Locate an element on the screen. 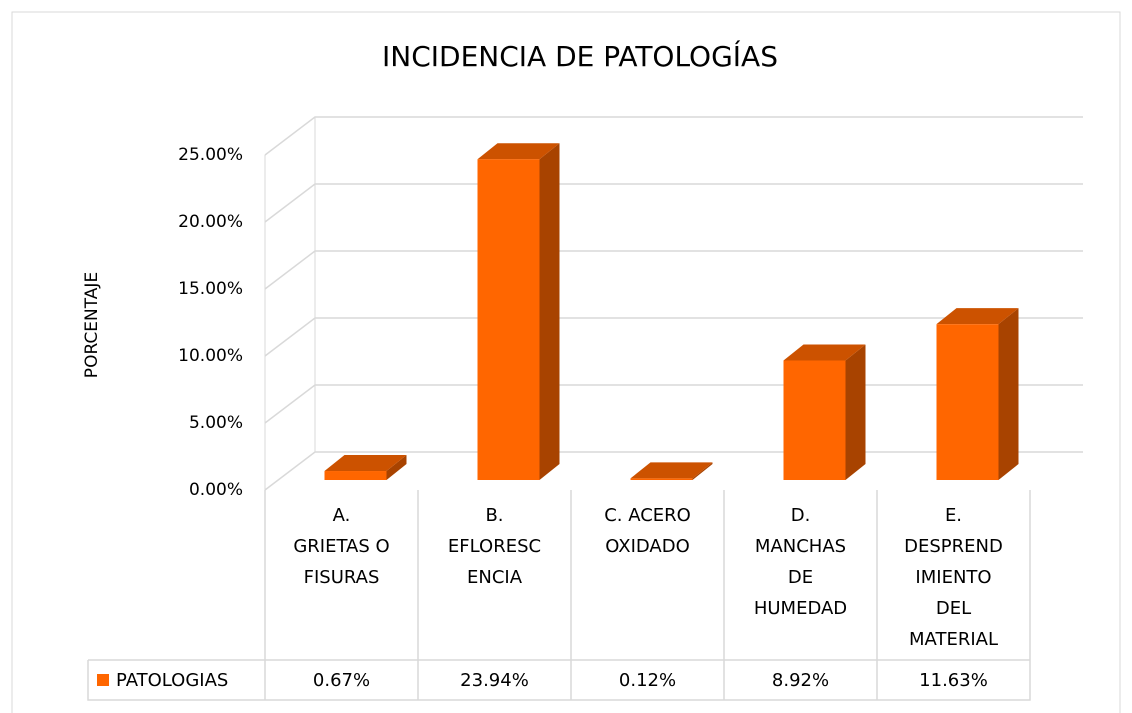 The height and width of the screenshot is (713, 1132). y-tick-label: 0.00% is located at coordinates (216, 490).